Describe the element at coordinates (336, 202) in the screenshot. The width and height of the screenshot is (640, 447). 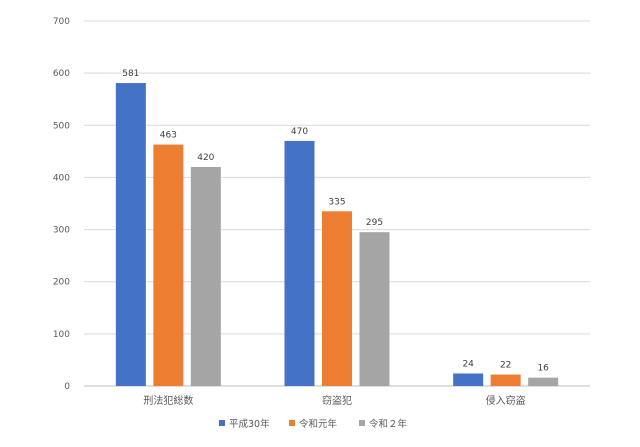
I see `data-label: 335` at that location.